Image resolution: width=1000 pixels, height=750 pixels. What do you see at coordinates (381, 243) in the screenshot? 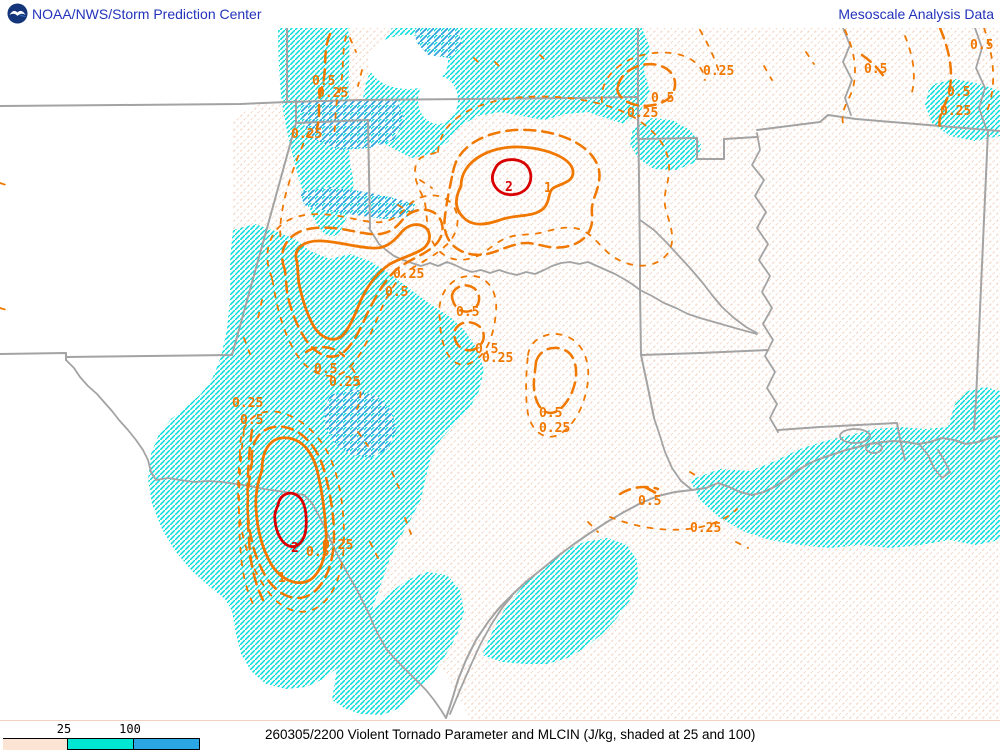
I see `cin-strong-hatch-regions` at bounding box center [381, 243].